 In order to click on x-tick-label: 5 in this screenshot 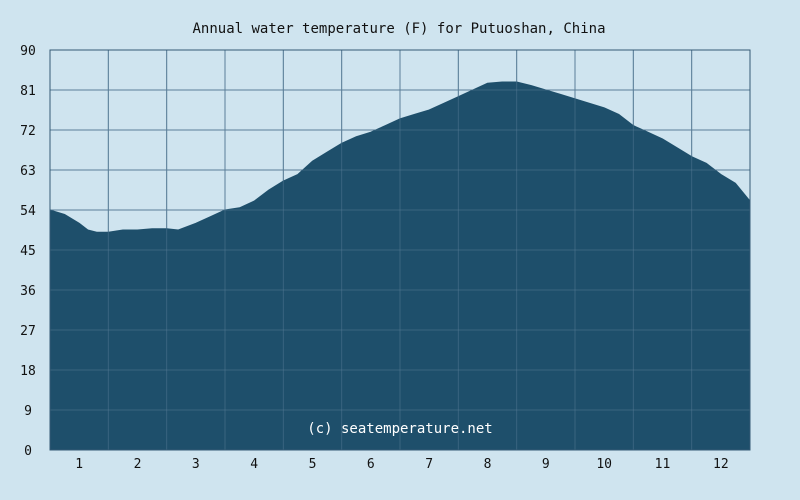, I will do `click(313, 464)`.